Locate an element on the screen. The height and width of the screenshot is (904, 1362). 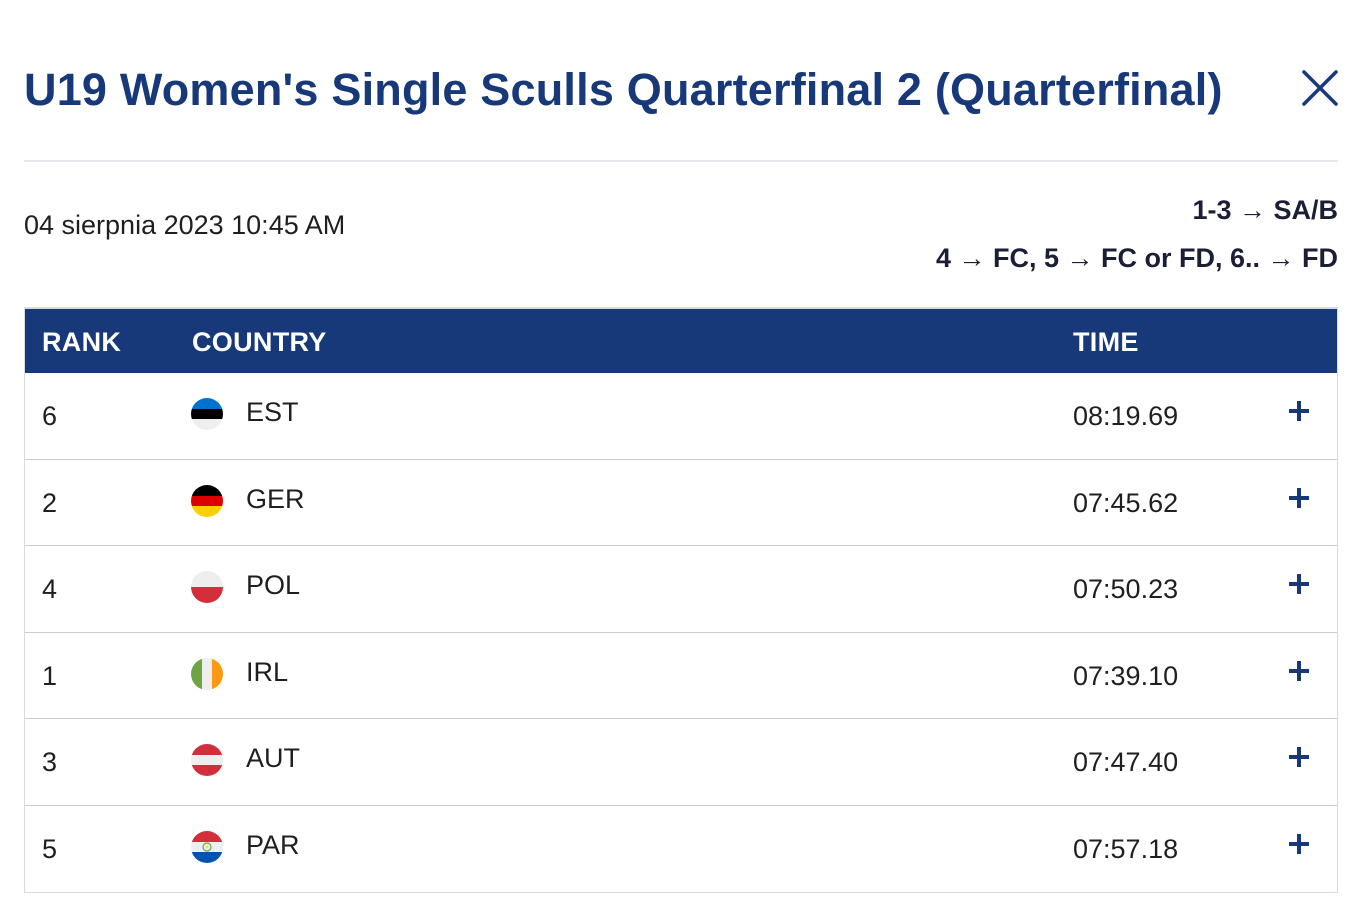
table-row: 2 GER 07:45.62 is located at coordinates (681, 502).